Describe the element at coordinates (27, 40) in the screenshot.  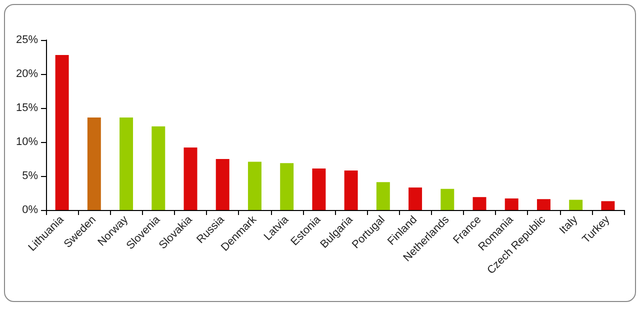
I see `y-tick-label: 25%` at that location.